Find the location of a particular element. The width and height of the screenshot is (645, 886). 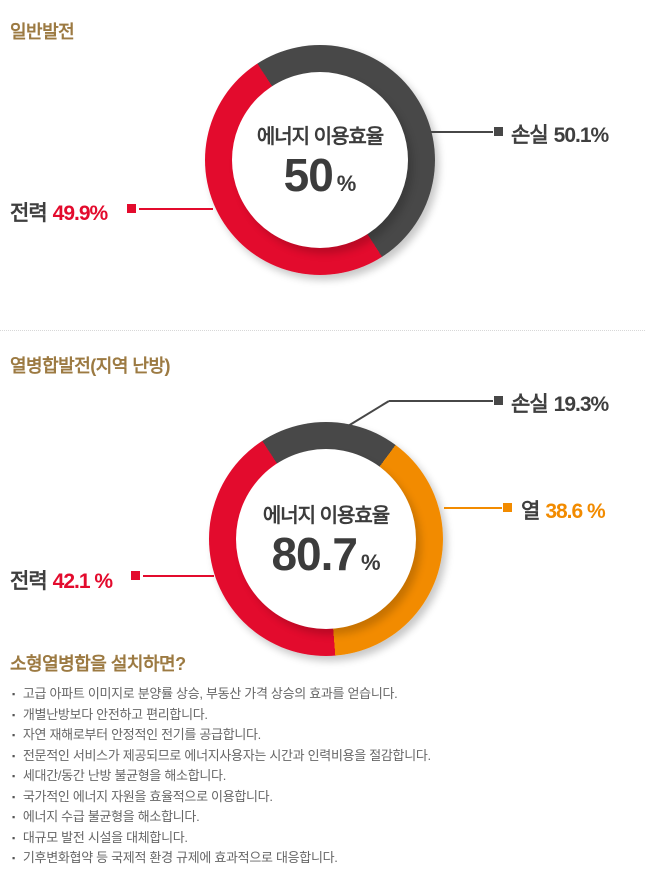

list-item-text: 고급 아파트 이미지로 분양률 상승, 부동산 가격 상승의 효과를 얻습니다. is located at coordinates (210, 693).